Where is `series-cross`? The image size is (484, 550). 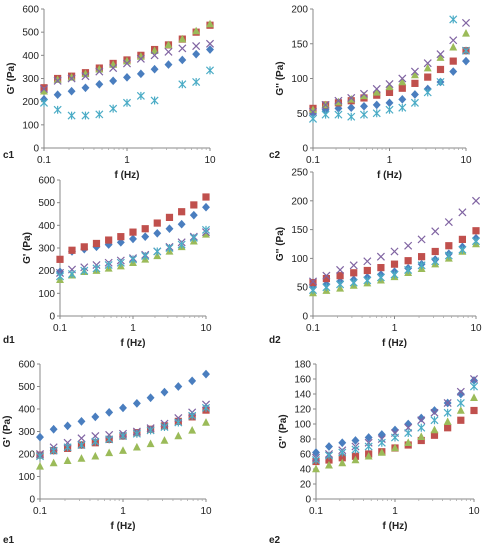
series-cross is located at coordinates (395, 418).